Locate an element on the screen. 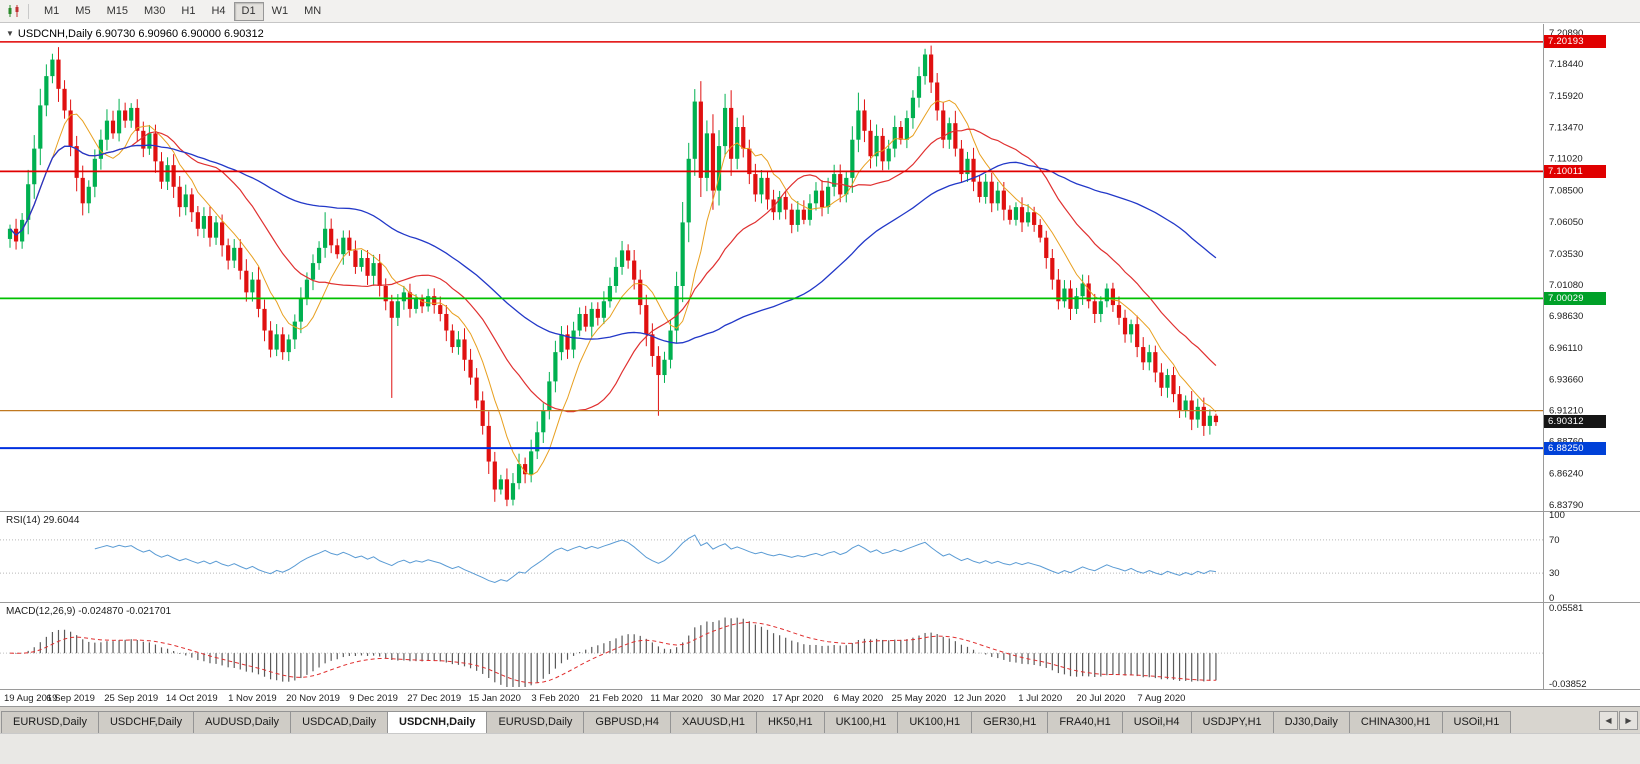 The width and height of the screenshot is (1640, 764). date-axis-label: 27 Dec 2019 is located at coordinates (434, 698).